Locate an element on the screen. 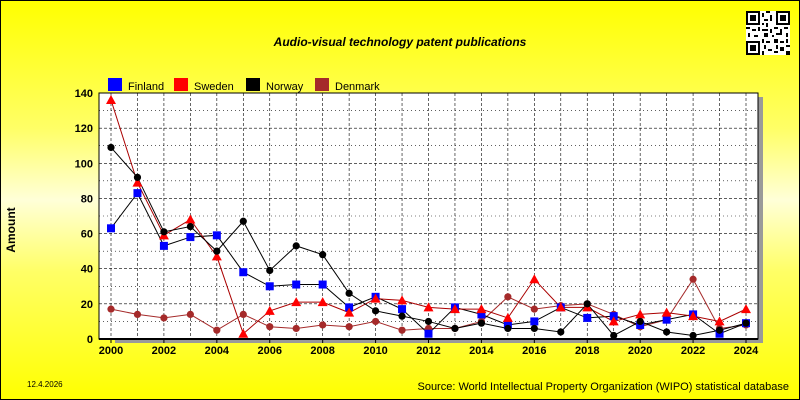 Image resolution: width=800 pixels, height=400 pixels. y-tick-label: 140 is located at coordinates (84, 94).